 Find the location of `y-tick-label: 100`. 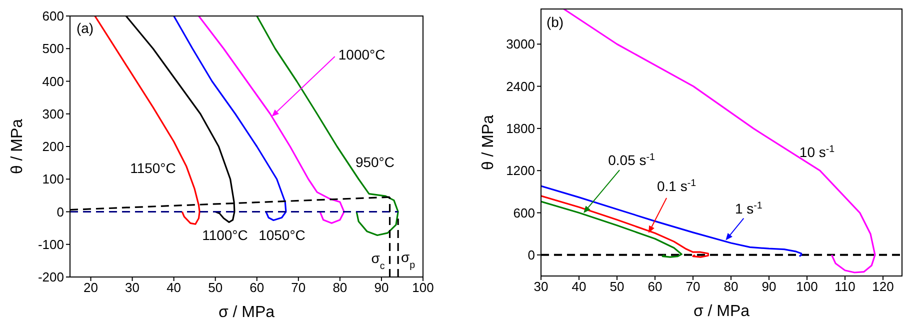

y-tick-label: 100 is located at coordinates (53, 179).